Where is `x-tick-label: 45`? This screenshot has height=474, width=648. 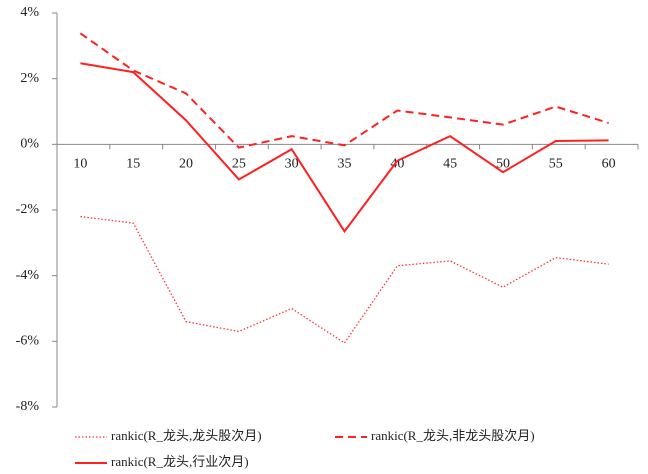
x-tick-label: 45 is located at coordinates (450, 164).